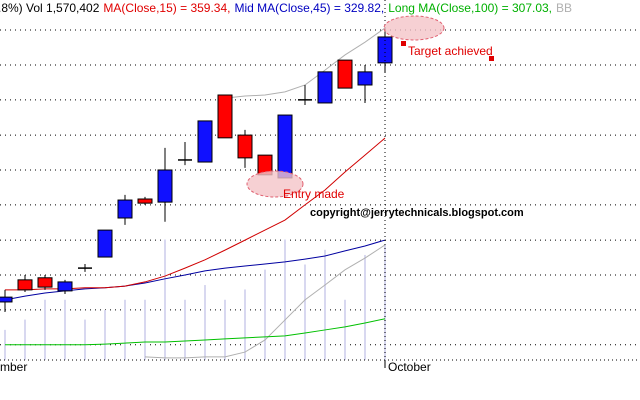 This screenshot has width=640, height=400. I want to click on target-ellipse, so click(414, 28).